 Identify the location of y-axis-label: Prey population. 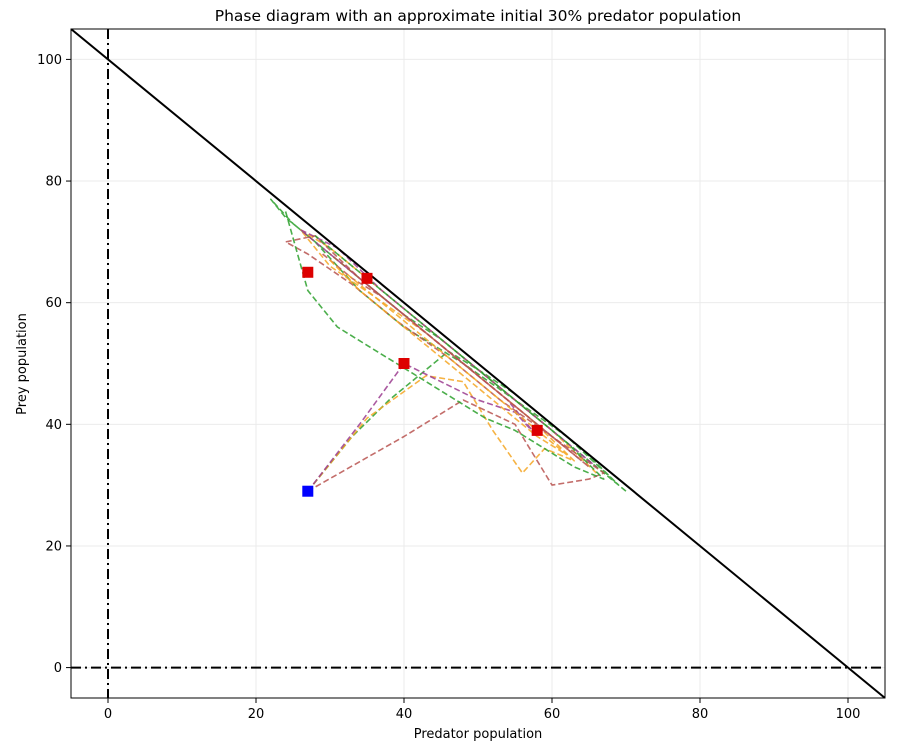
(22, 364).